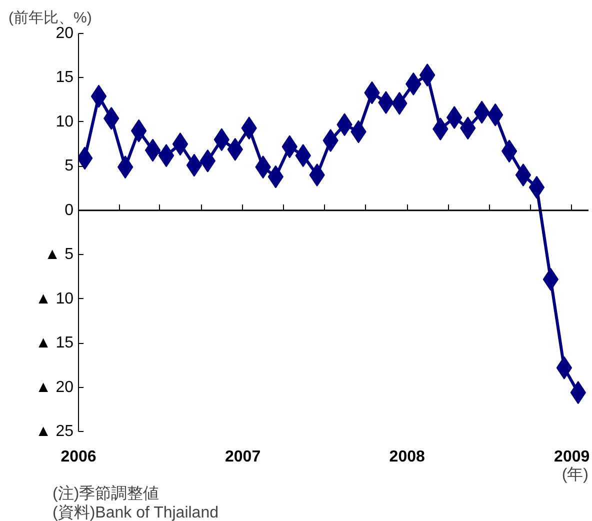 The height and width of the screenshot is (521, 592). I want to click on y-tick-label: ▲ 5, so click(59, 255).